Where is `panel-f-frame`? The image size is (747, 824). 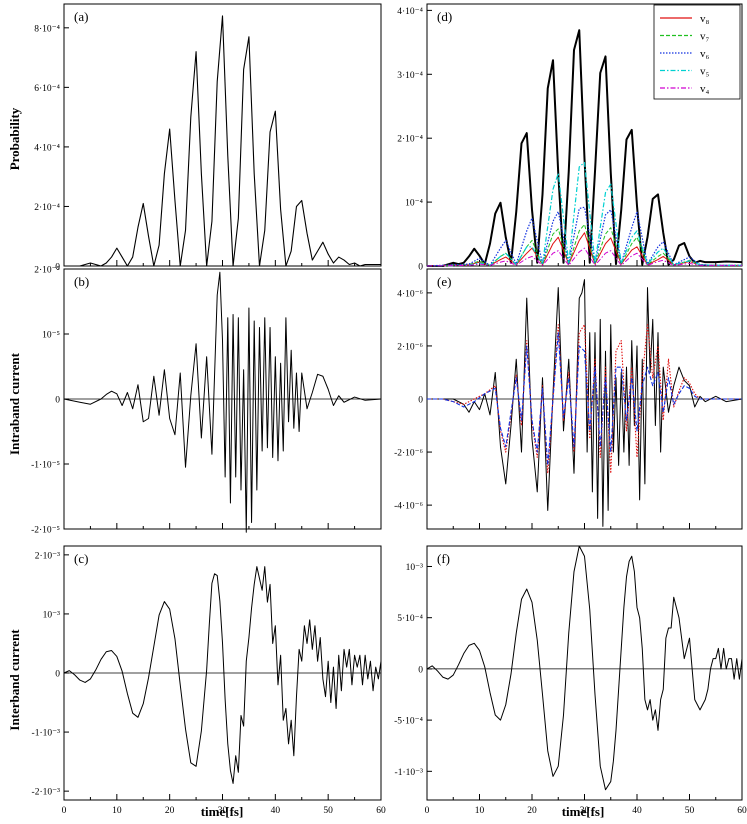 panel-f-frame is located at coordinates (584, 673).